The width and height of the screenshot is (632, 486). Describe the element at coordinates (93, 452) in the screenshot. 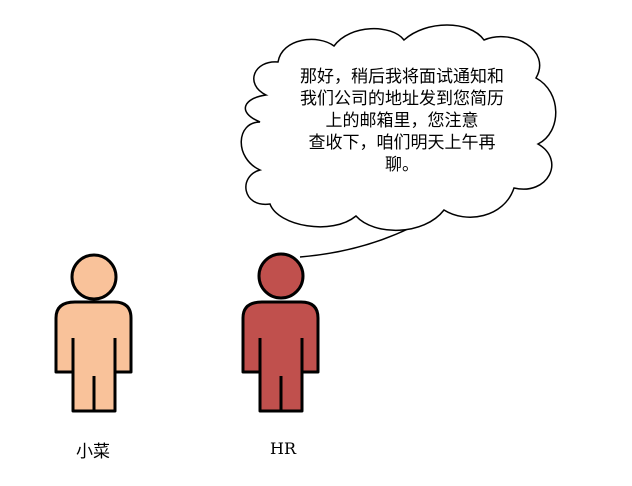

I see `person-label-xiaocai: 小菜` at that location.